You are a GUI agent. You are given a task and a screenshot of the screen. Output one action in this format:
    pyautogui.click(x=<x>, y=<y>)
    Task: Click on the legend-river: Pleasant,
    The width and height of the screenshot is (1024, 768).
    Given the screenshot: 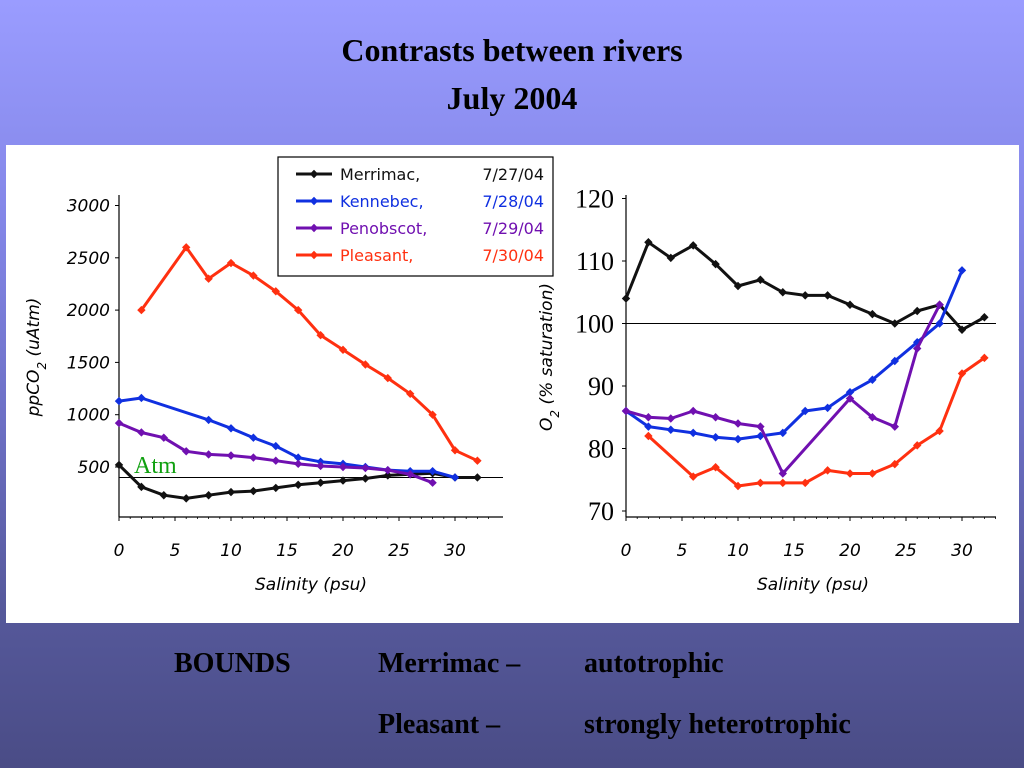 What is the action you would take?
    pyautogui.click(x=376, y=255)
    